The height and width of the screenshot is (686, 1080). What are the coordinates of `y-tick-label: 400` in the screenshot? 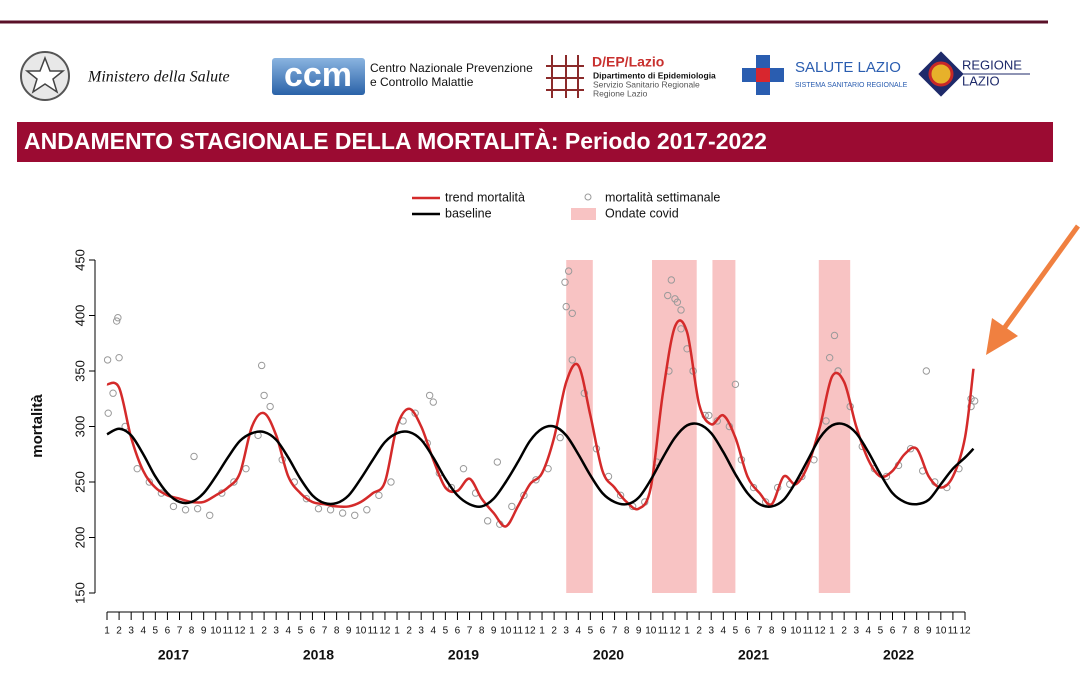 It's located at (79, 316).